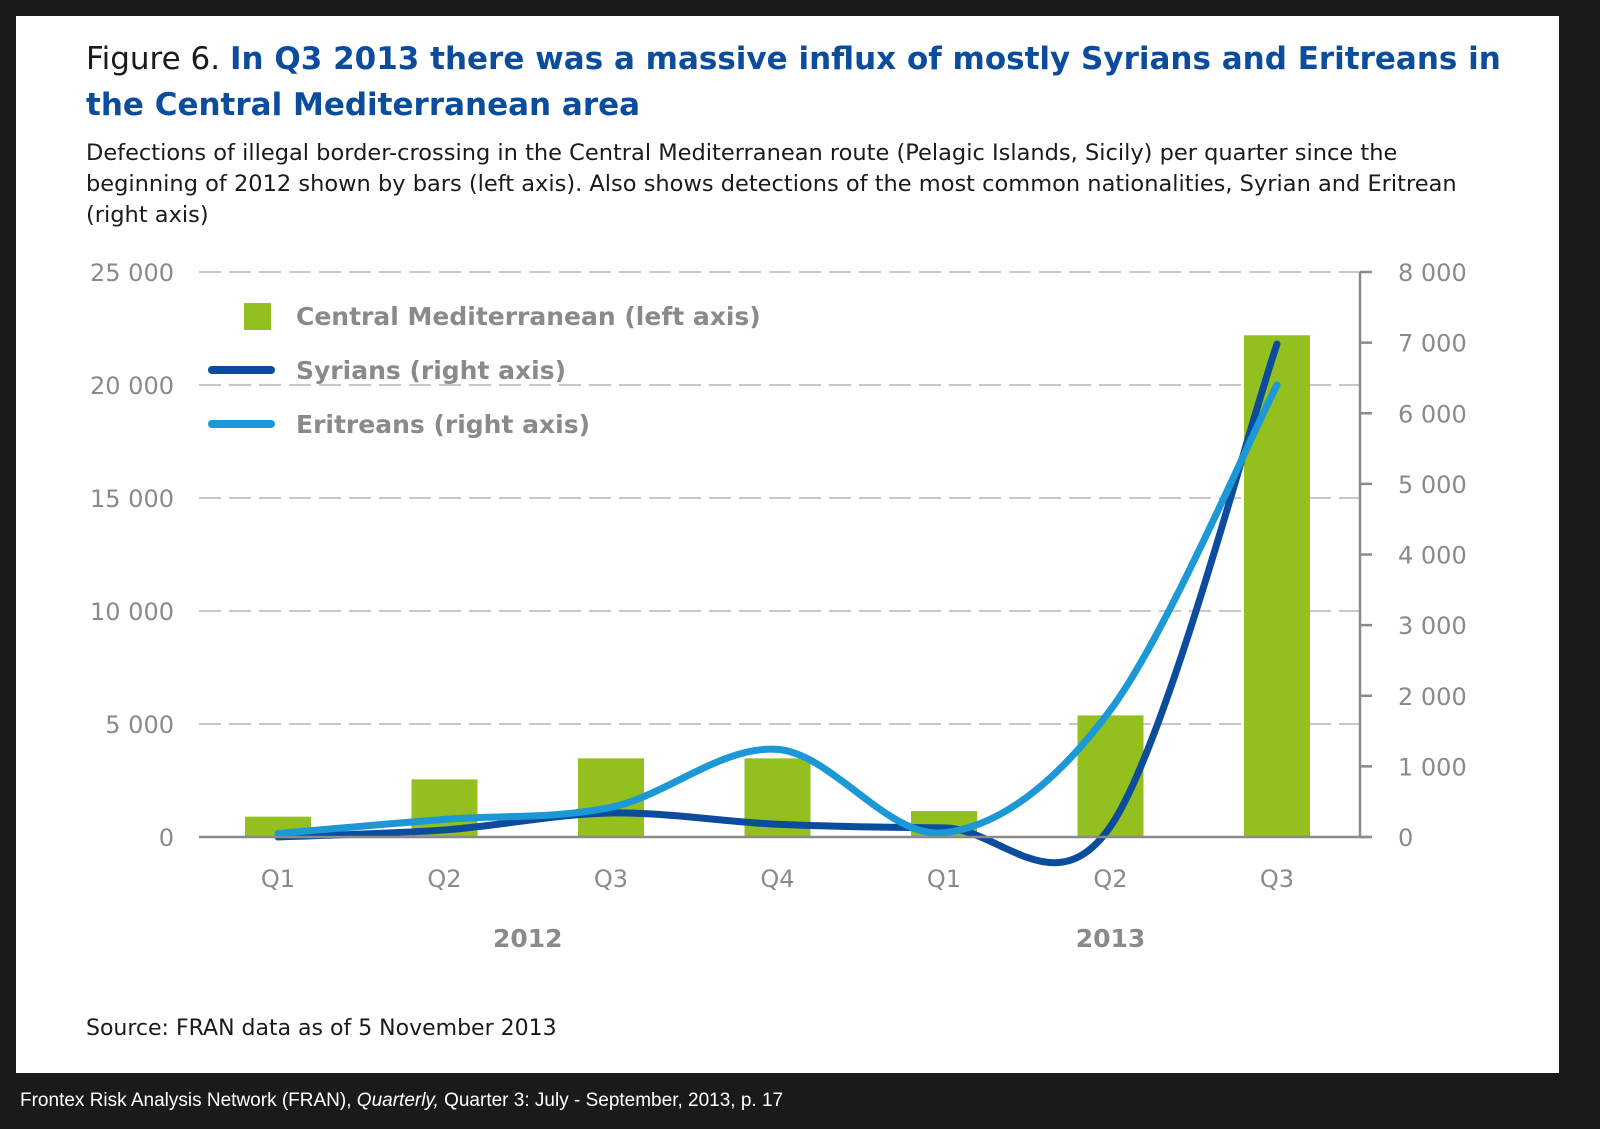 This screenshot has height=1129, width=1600. Describe the element at coordinates (188, 1100) in the screenshot. I see `citation-prefix: Frontex Risk Analysis Network (FRAN),` at that location.